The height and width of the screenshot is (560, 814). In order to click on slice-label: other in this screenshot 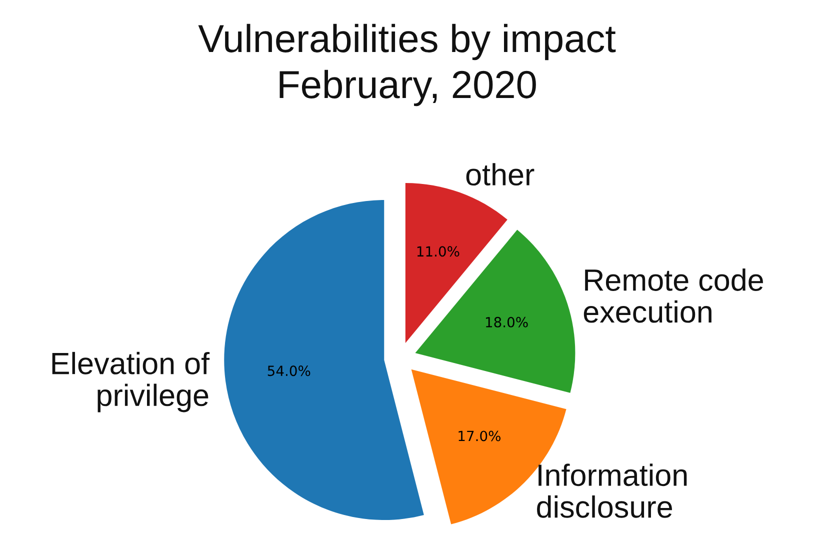, I will do `click(500, 174)`.